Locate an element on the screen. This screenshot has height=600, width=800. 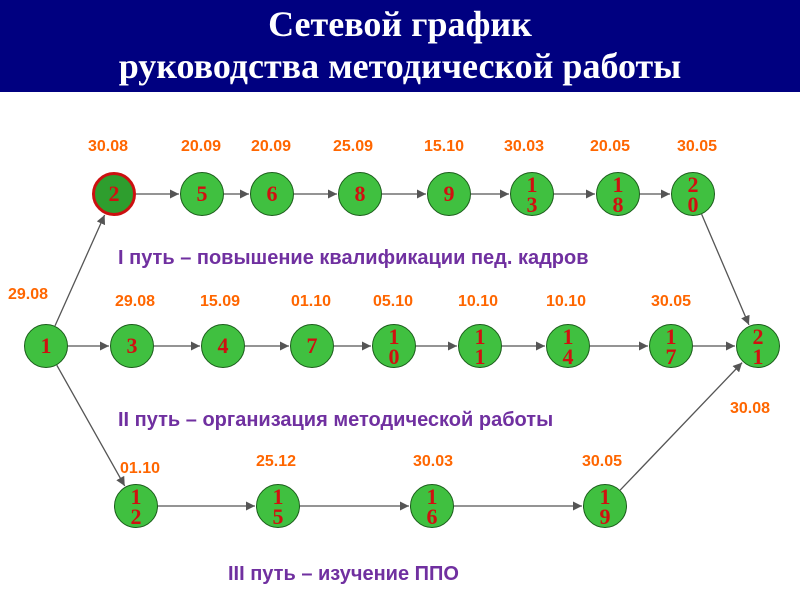
title-line-1: Сетевой график is located at coordinates (400, 24).